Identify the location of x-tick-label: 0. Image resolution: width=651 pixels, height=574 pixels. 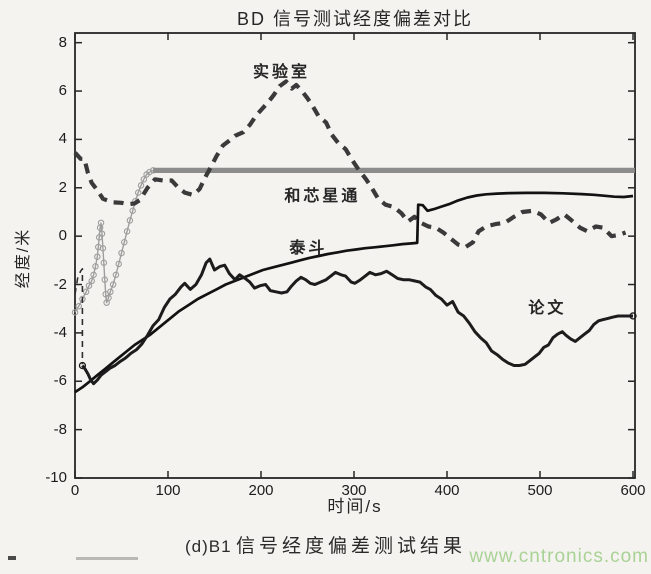
(75, 490).